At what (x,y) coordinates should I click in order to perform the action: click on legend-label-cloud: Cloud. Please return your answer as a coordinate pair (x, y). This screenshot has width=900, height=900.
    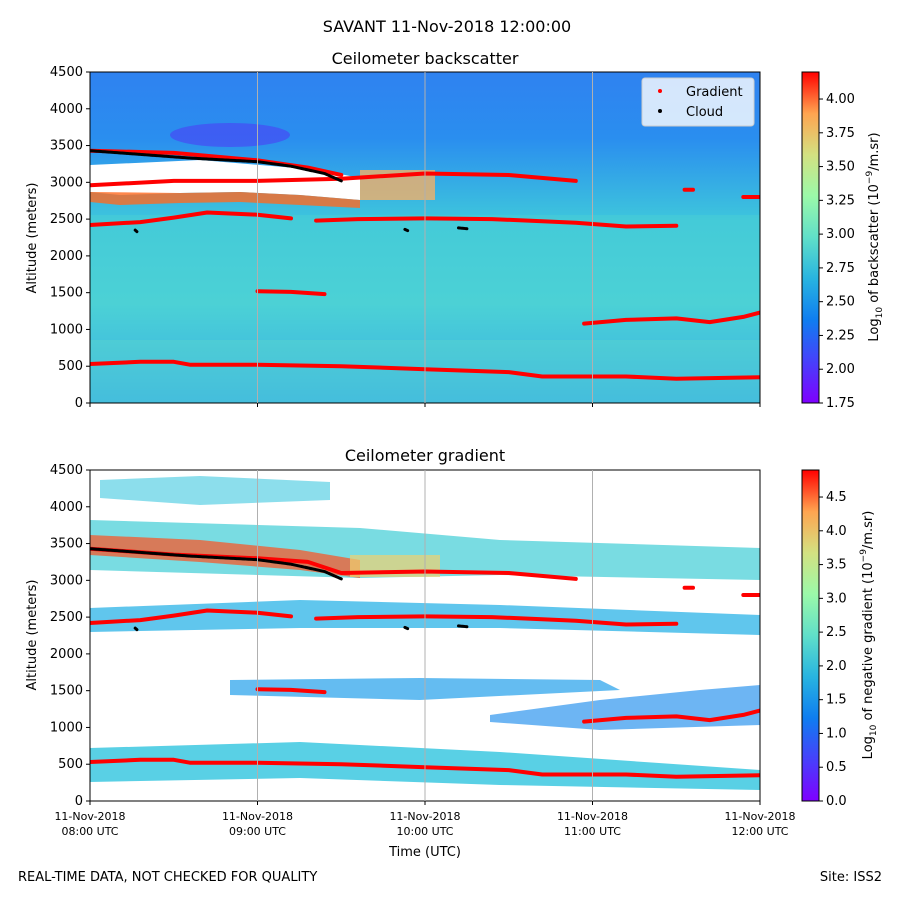
    Looking at the image, I should click on (704, 112).